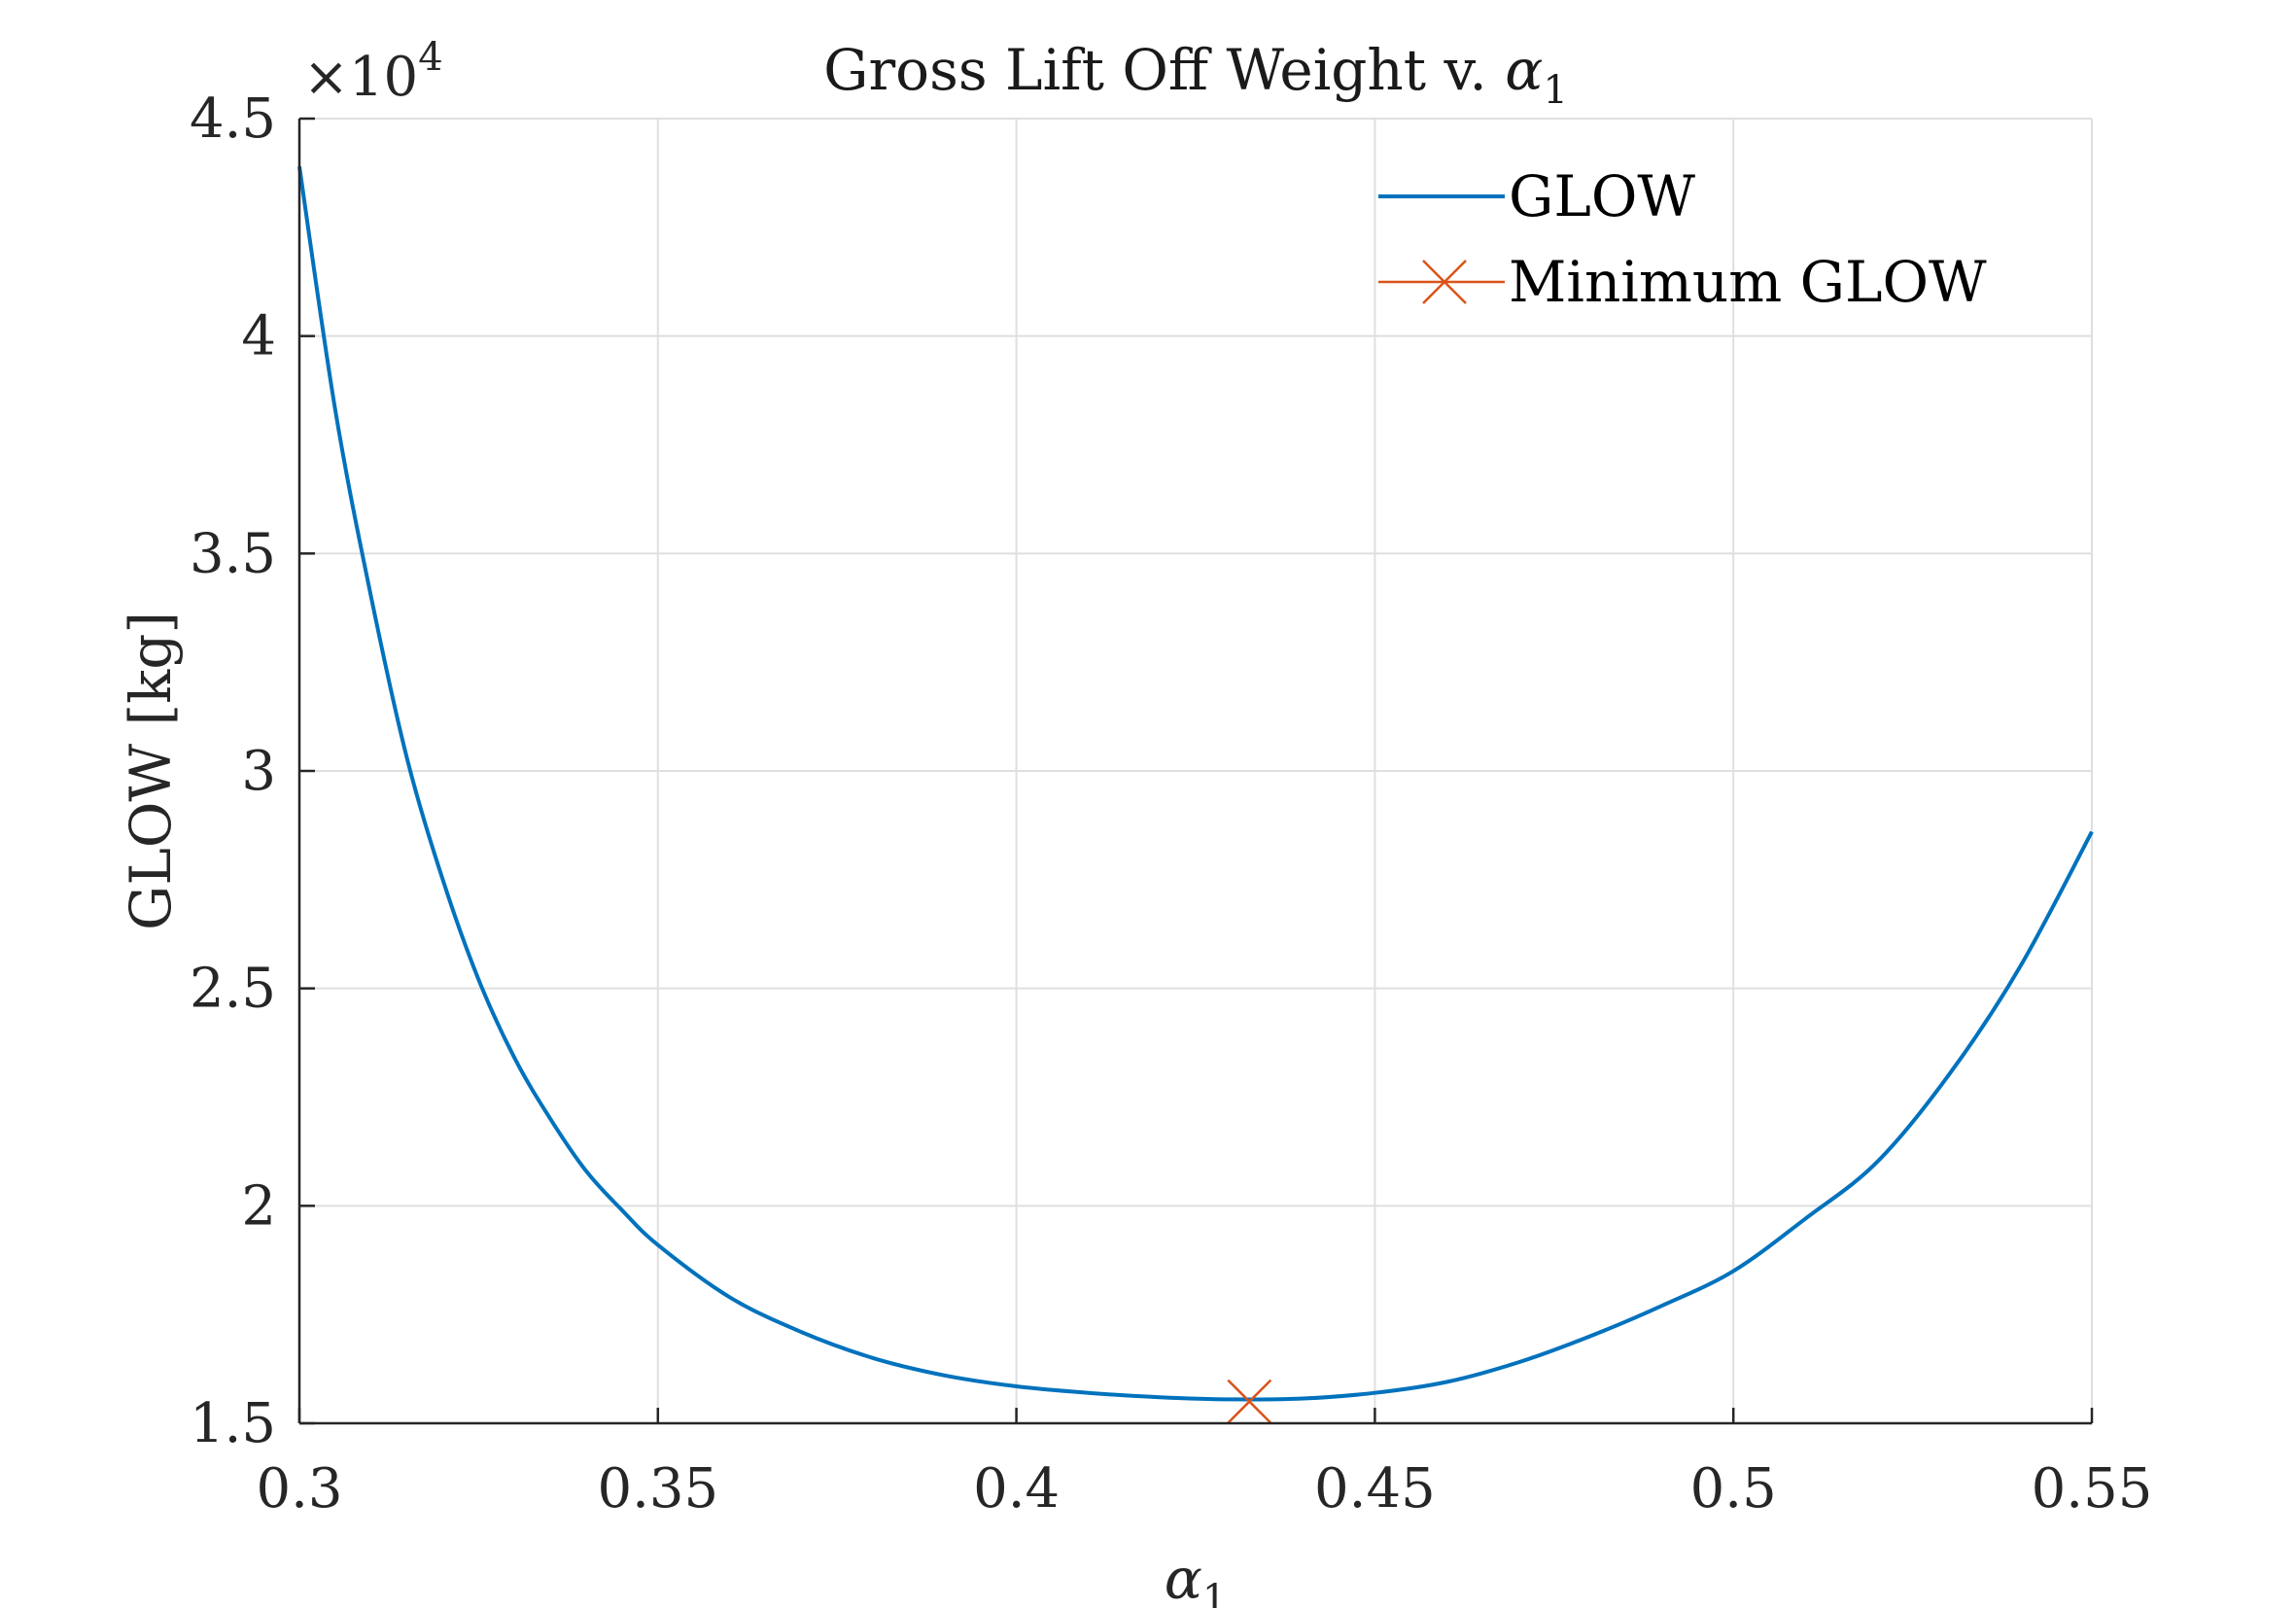 The width and height of the screenshot is (2296, 1608). What do you see at coordinates (1204, 1464) in the screenshot?
I see `x-ticks: 0.3 0.35 0.4 0.45 0.5 0.55` at bounding box center [1204, 1464].